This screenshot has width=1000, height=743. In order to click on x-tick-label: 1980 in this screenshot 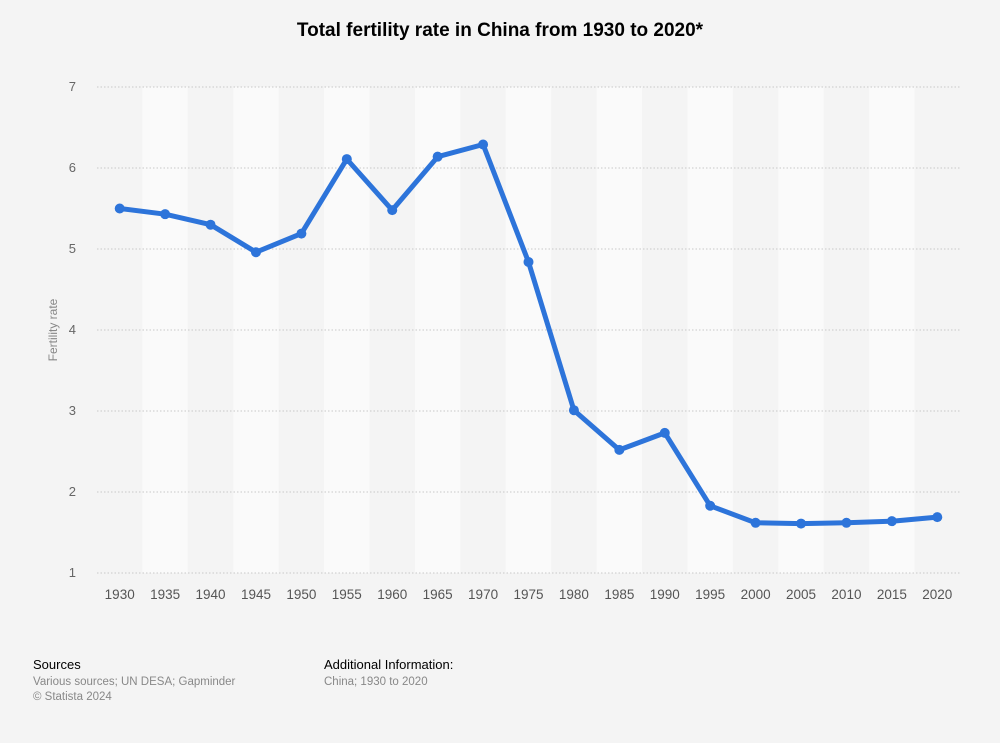, I will do `click(574, 594)`.